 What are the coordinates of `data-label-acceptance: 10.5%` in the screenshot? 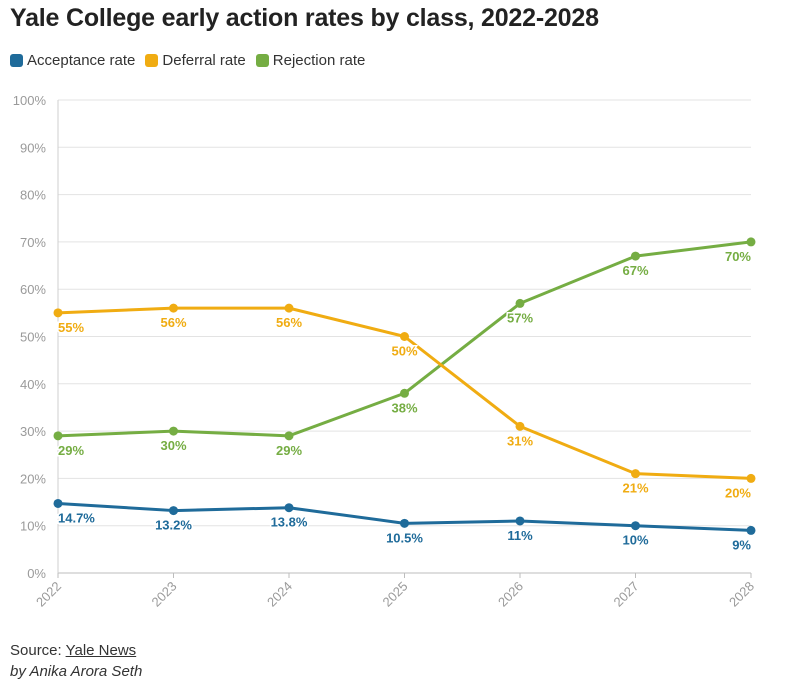 It's located at (404, 537).